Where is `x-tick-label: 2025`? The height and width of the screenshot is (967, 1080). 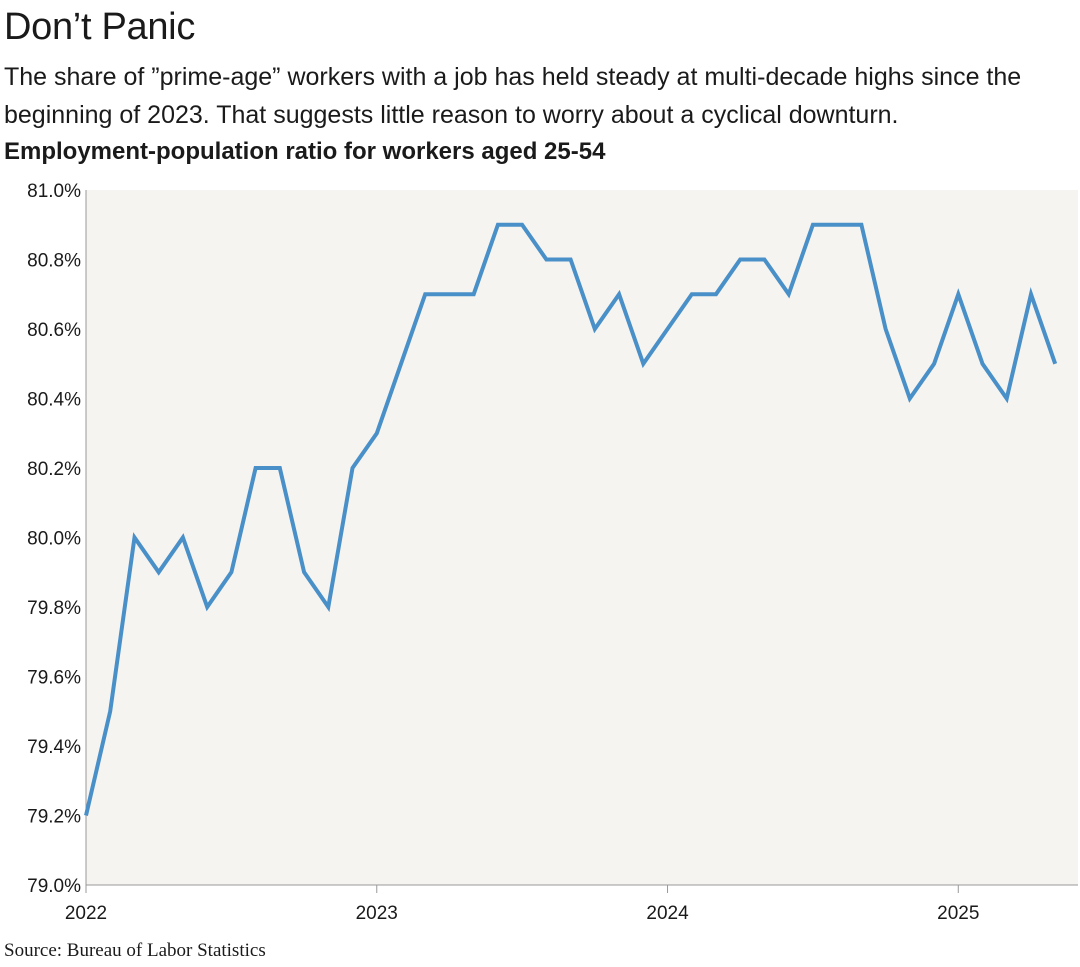 x-tick-label: 2025 is located at coordinates (958, 913).